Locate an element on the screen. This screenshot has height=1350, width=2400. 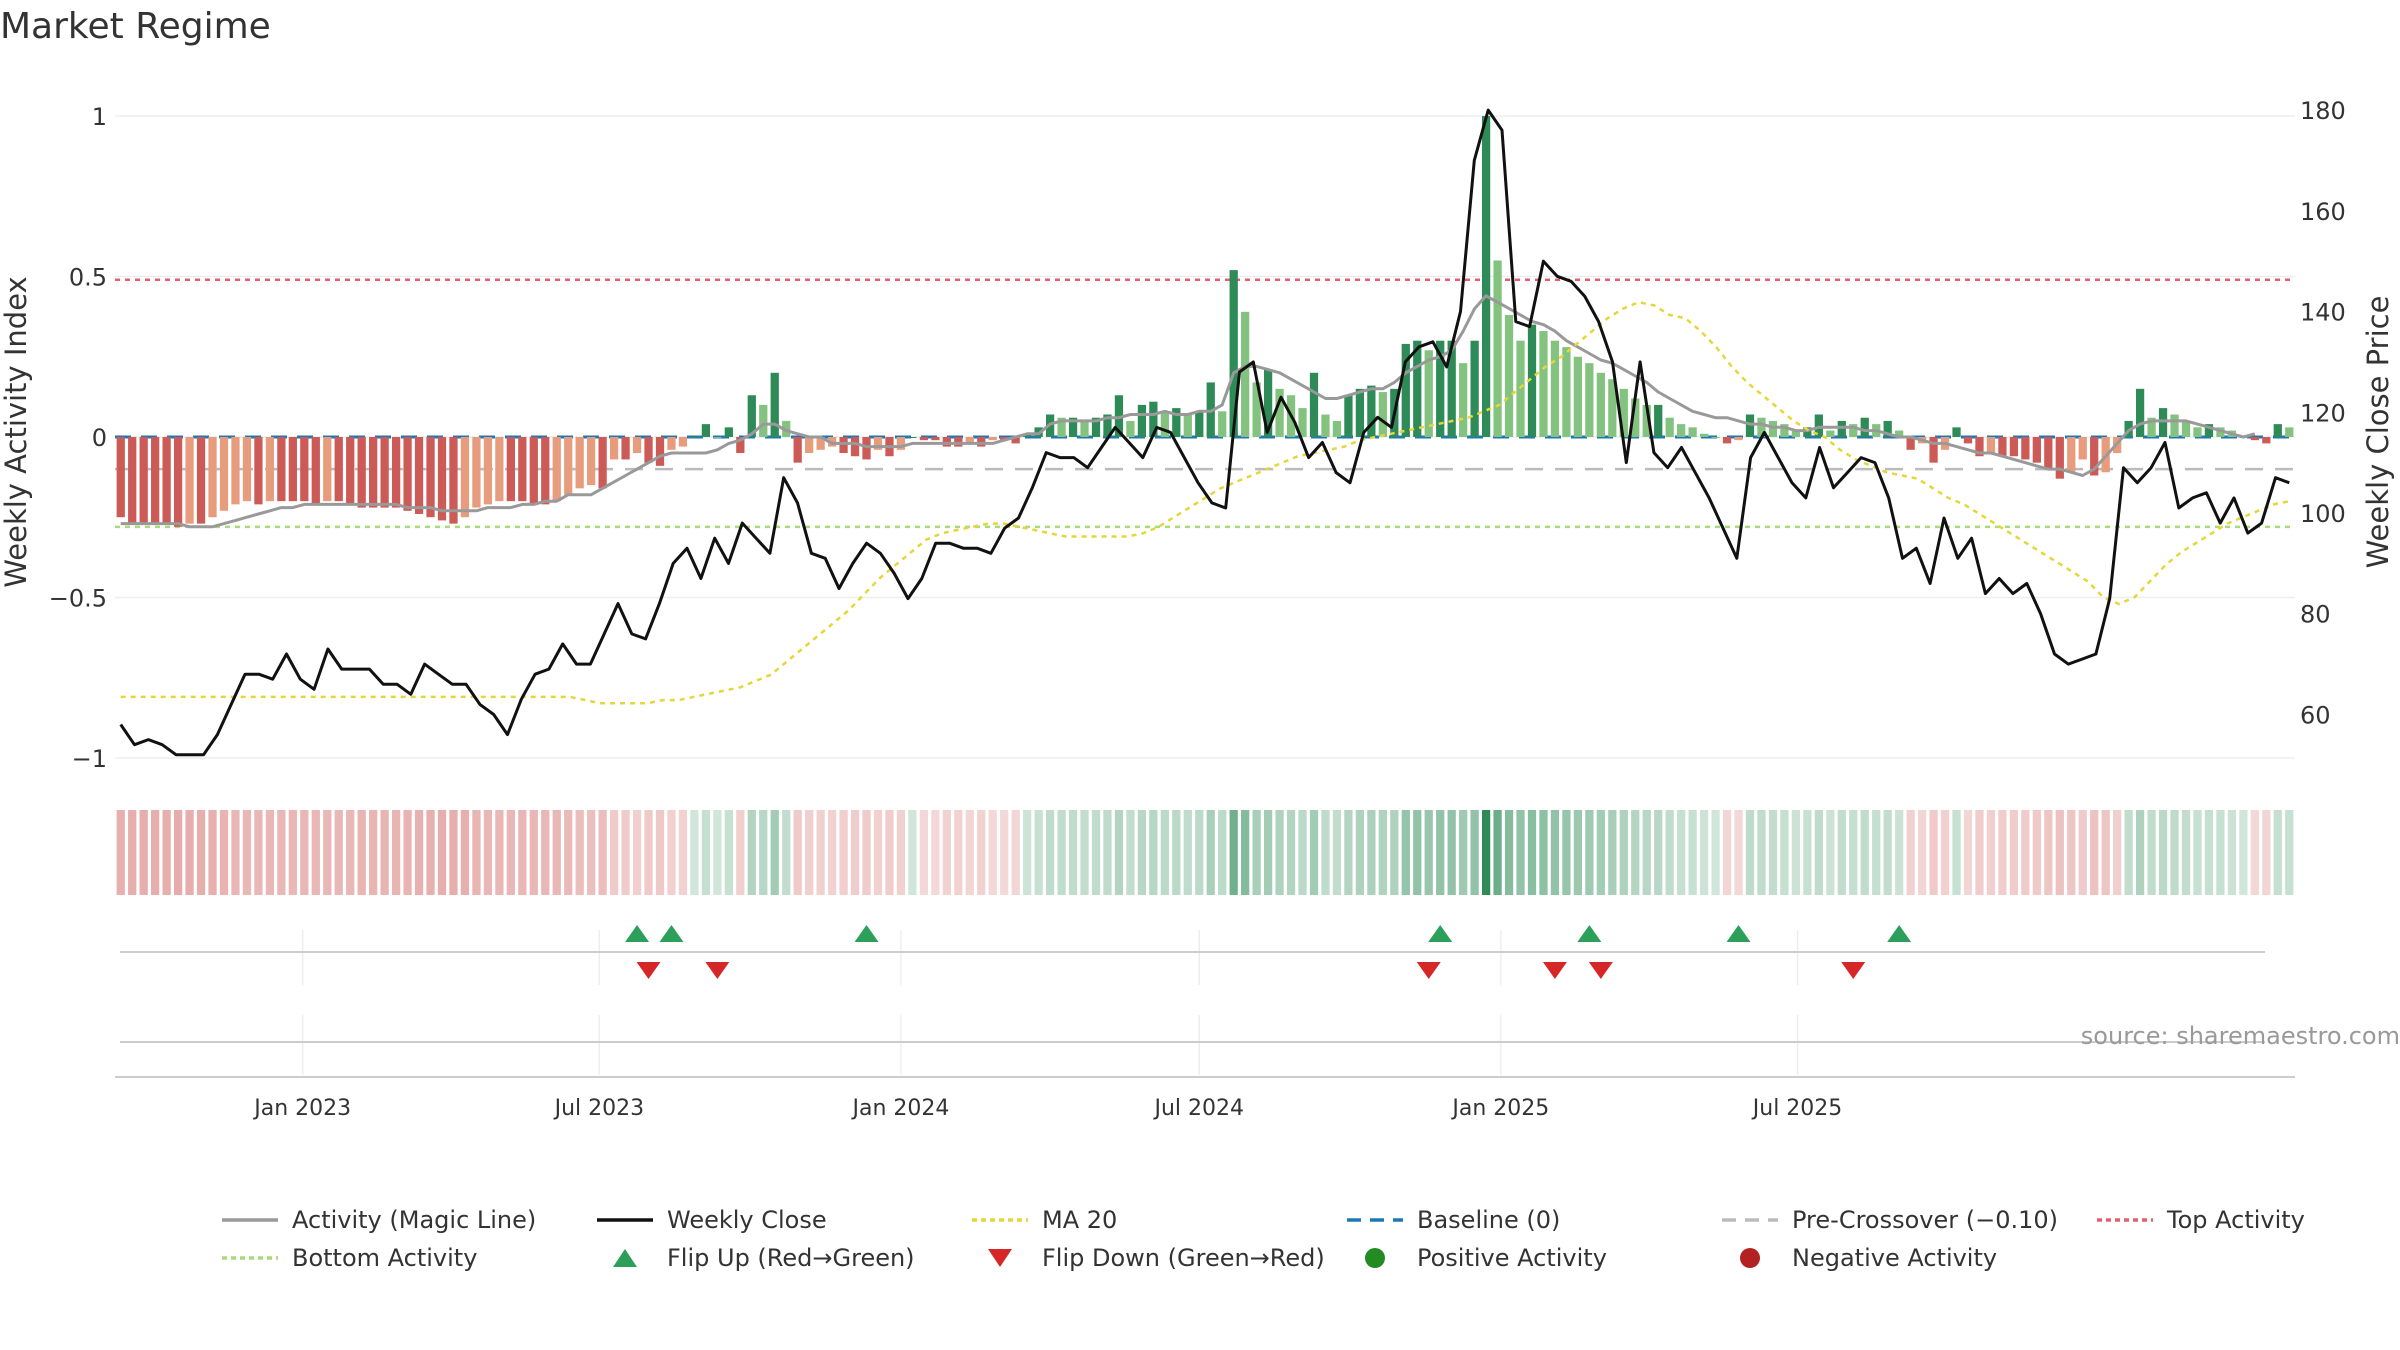
y-right-tick-label: 100 is located at coordinates (2323, 514).